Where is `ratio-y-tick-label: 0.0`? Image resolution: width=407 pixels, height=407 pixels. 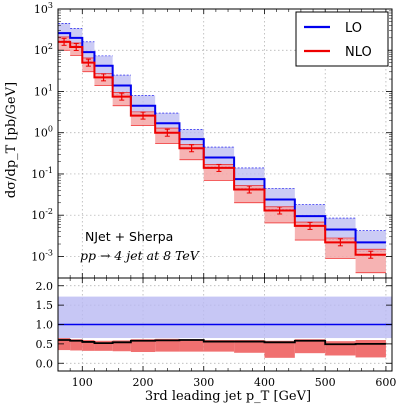
ratio-y-tick-label: 0.0 is located at coordinates (45, 363).